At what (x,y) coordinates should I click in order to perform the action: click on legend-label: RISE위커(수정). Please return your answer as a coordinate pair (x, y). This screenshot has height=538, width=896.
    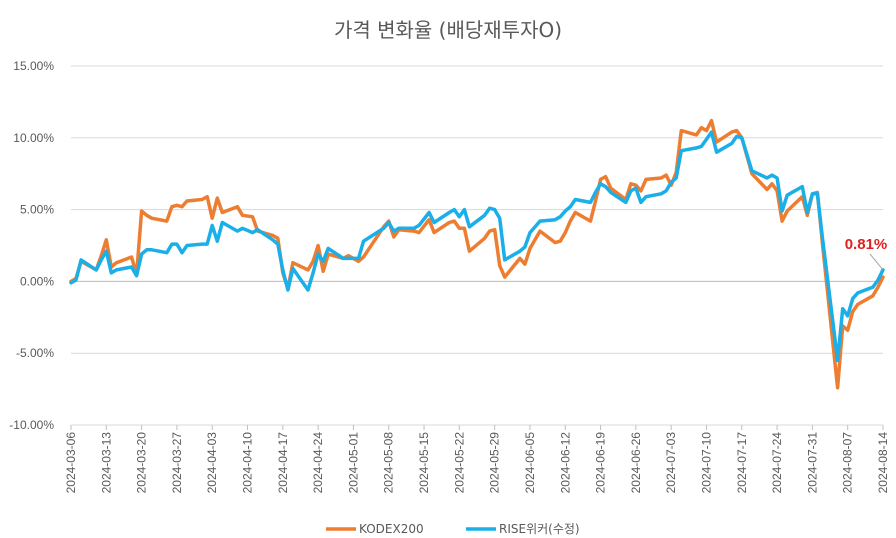
    Looking at the image, I should click on (539, 529).